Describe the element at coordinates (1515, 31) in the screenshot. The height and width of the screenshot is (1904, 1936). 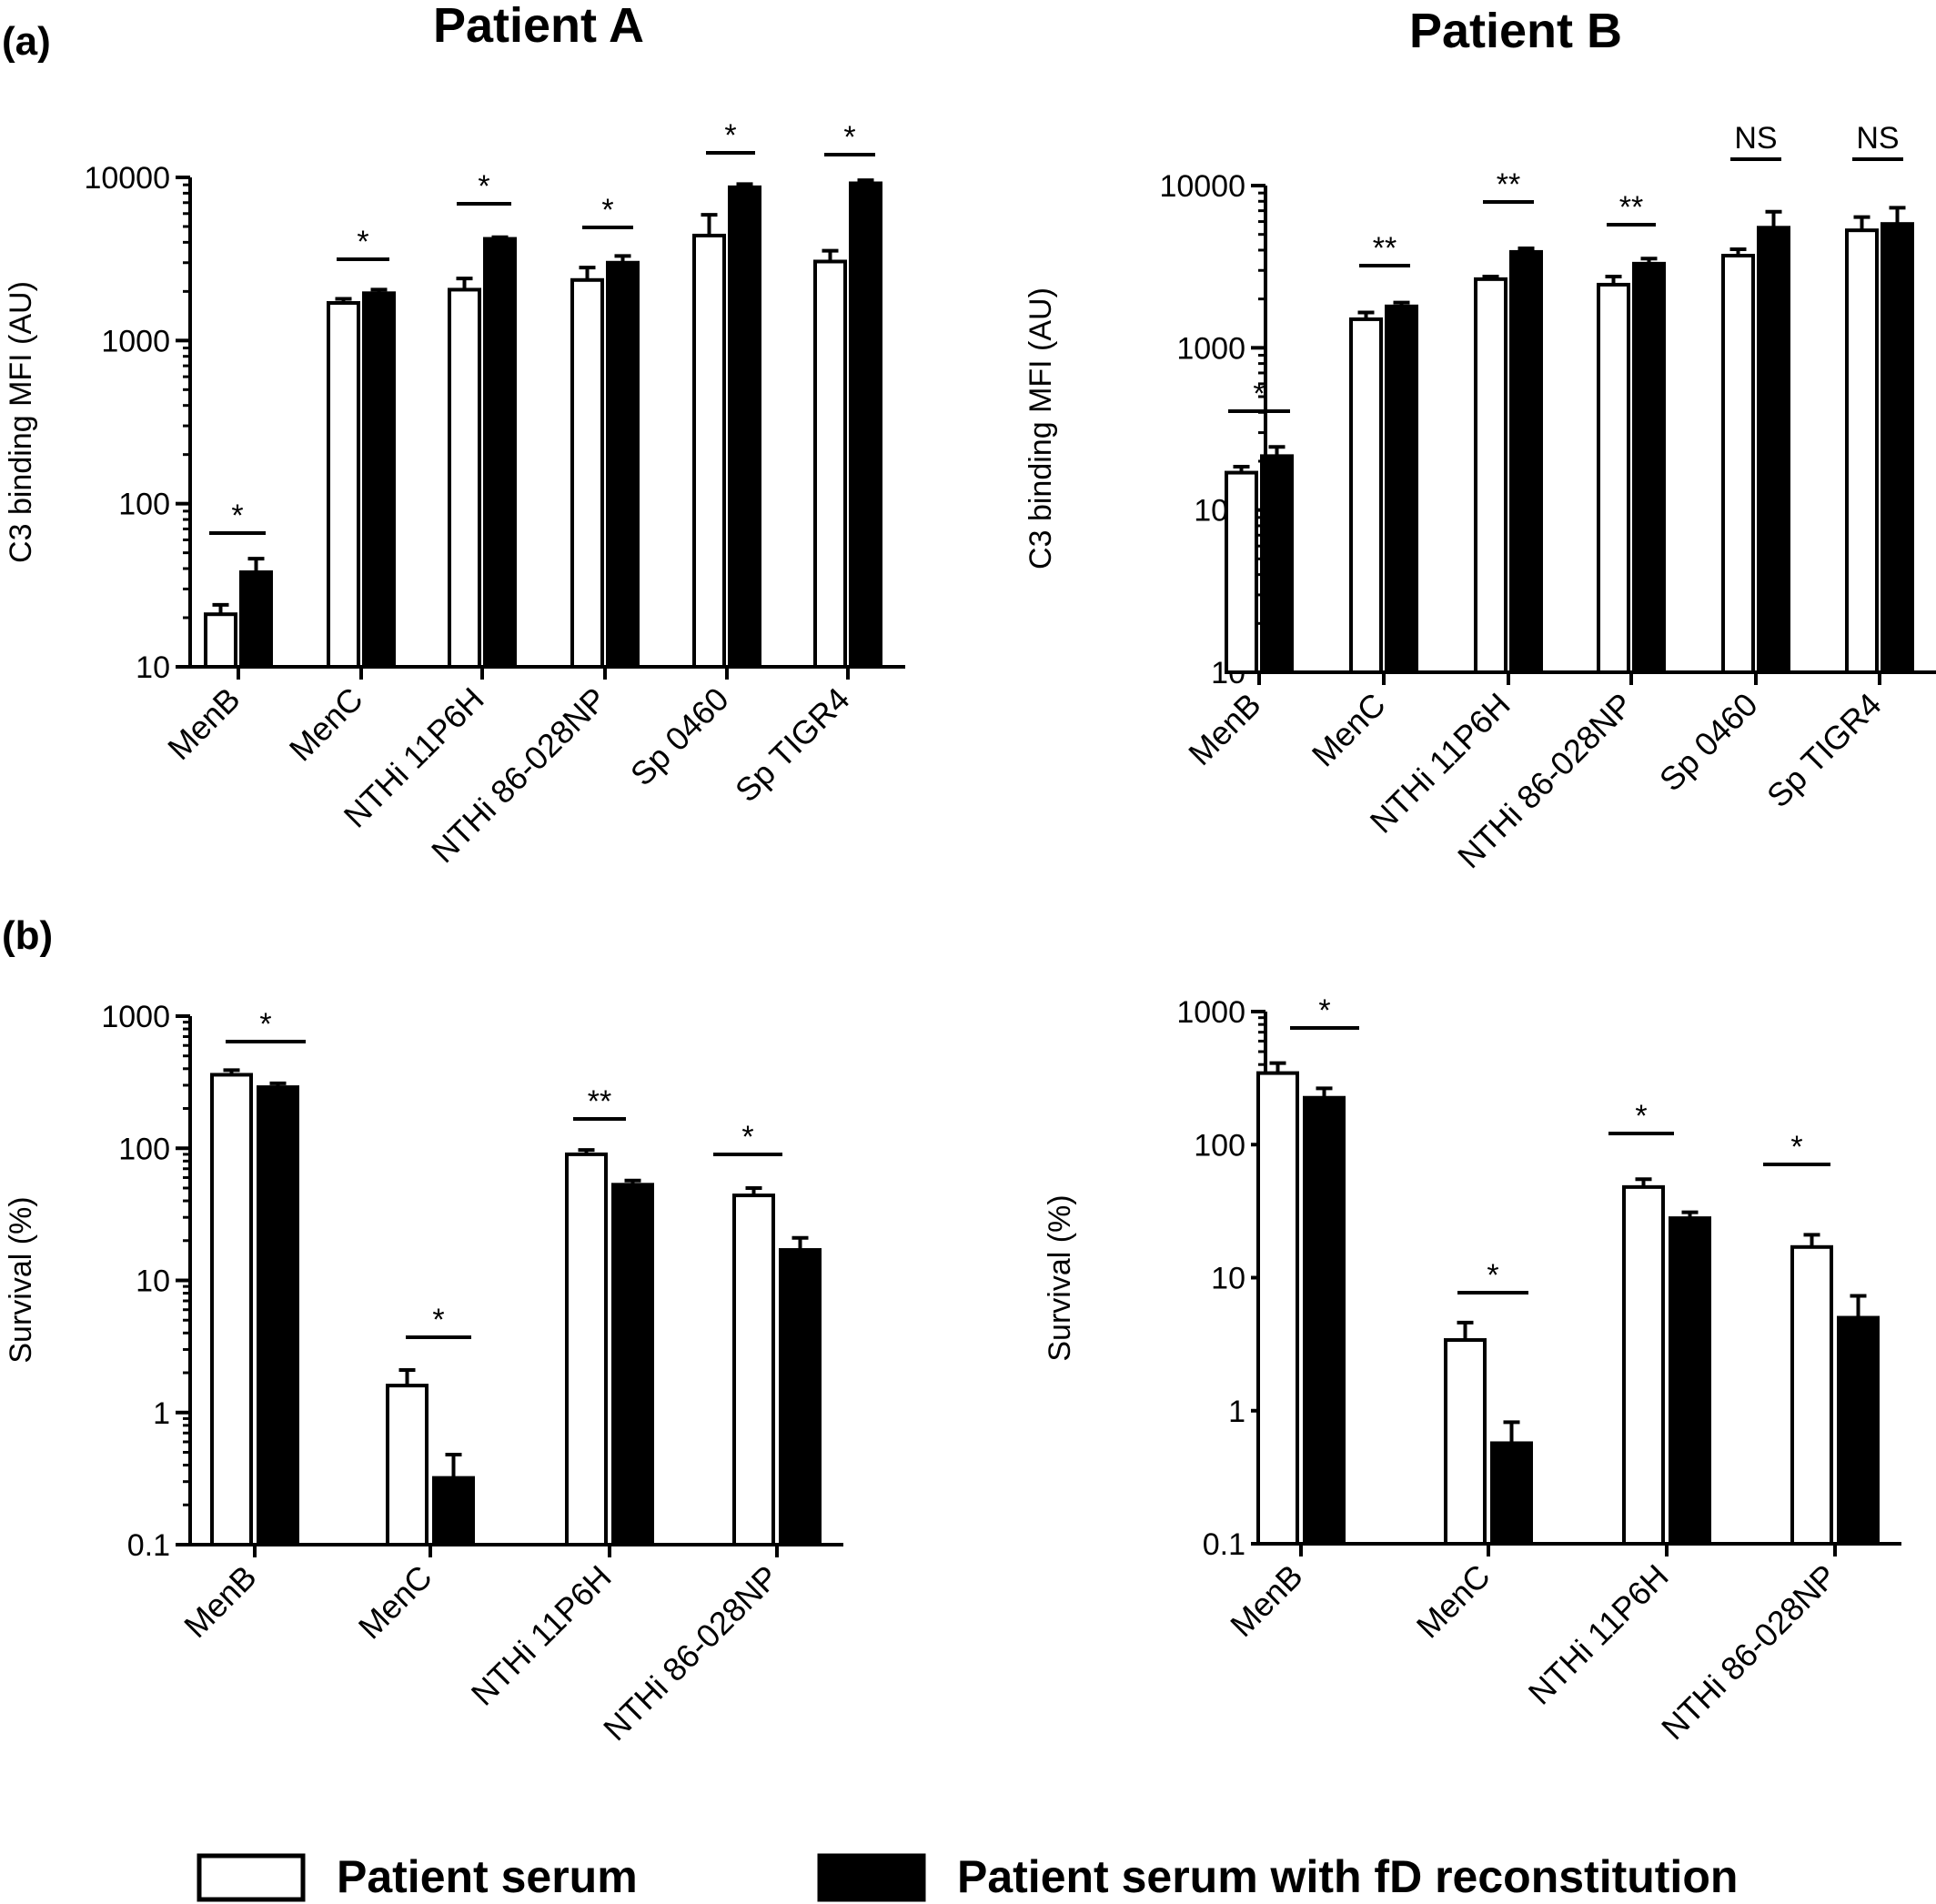
I see `title-patient-b: Patient B` at that location.